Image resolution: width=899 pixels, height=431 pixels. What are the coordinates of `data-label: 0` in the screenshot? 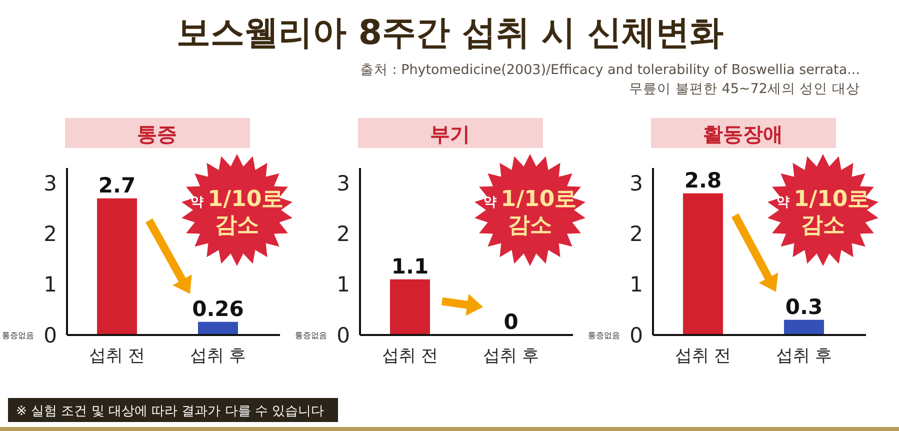 It's located at (511, 322).